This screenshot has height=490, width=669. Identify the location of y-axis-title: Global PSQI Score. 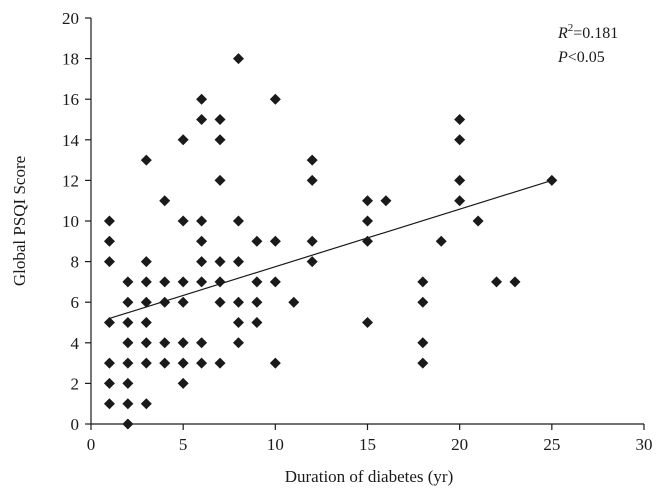
(19, 221).